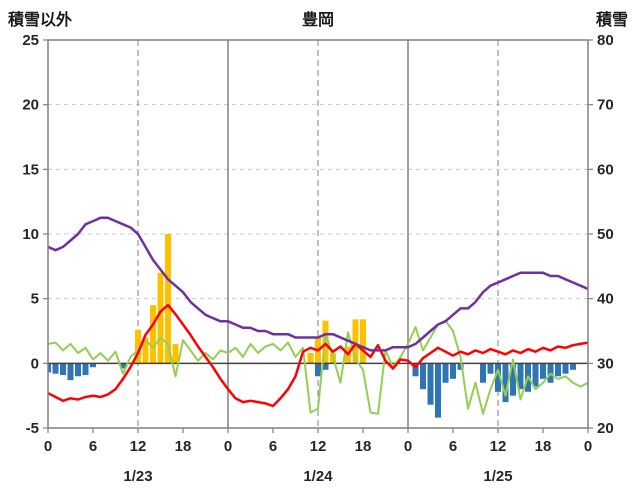 This screenshot has height=501, width=636. Describe the element at coordinates (605, 234) in the screenshot. I see `svg-text: 50` at that location.